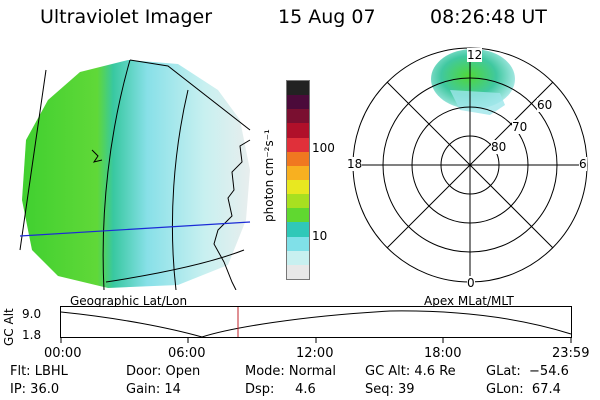 The width and height of the screenshot is (600, 400). What do you see at coordinates (163, 371) in the screenshot?
I see `status-door: Door: Open` at bounding box center [163, 371].